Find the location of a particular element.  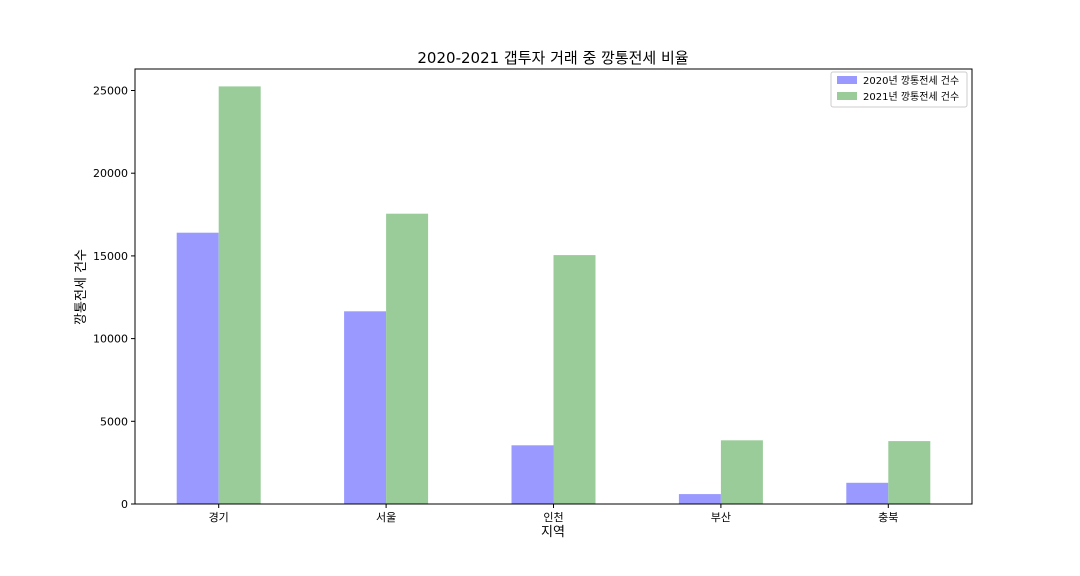

legend-swatch-2021 is located at coordinates (847, 96).